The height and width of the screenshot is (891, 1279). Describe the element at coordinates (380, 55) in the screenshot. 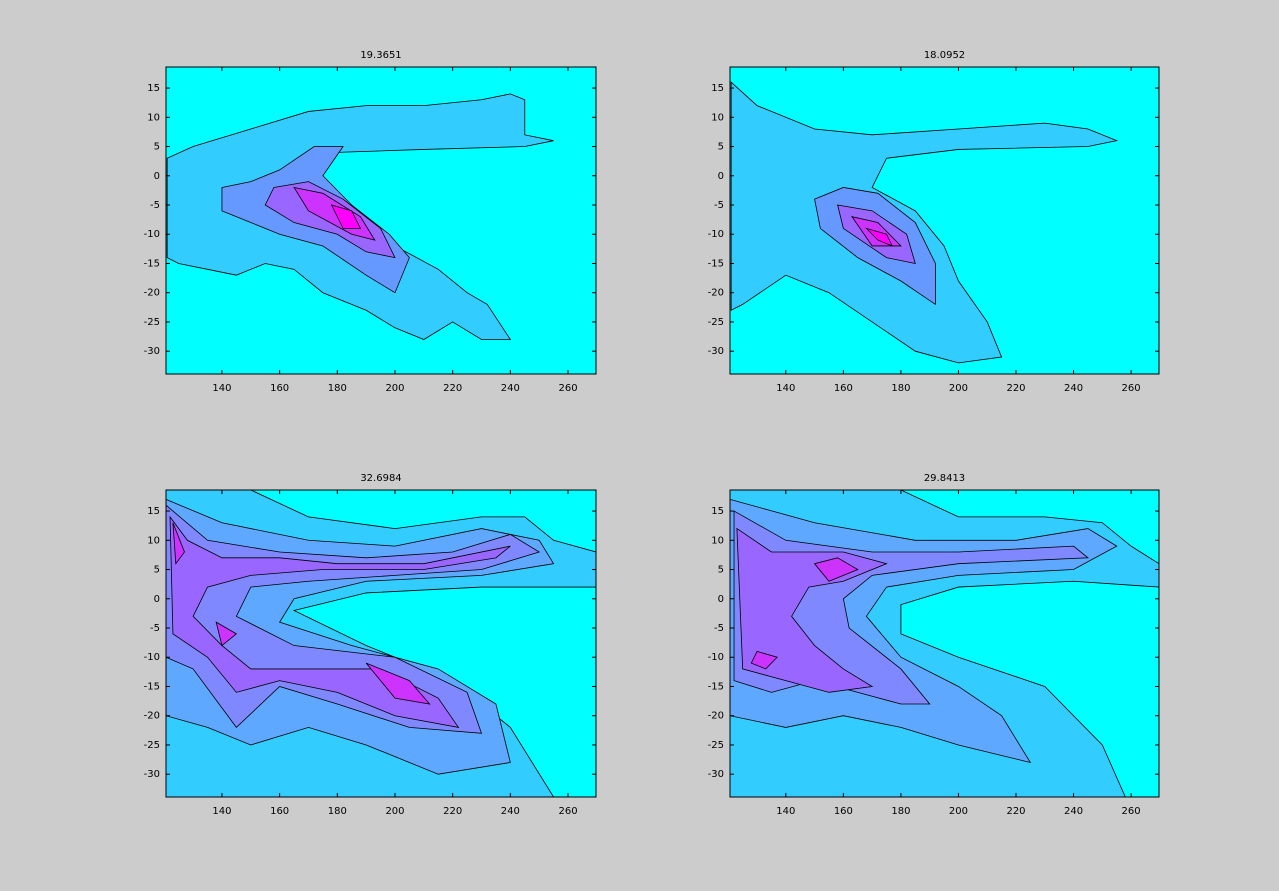

I see `chart-title: 19.3651` at that location.